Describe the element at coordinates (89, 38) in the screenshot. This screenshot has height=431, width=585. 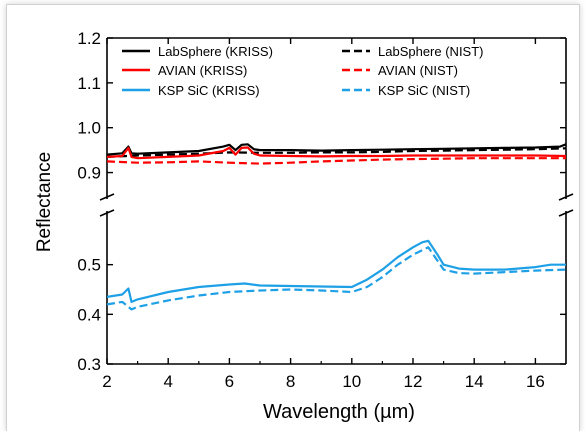
I see `y-tick-label: 1.2` at that location.